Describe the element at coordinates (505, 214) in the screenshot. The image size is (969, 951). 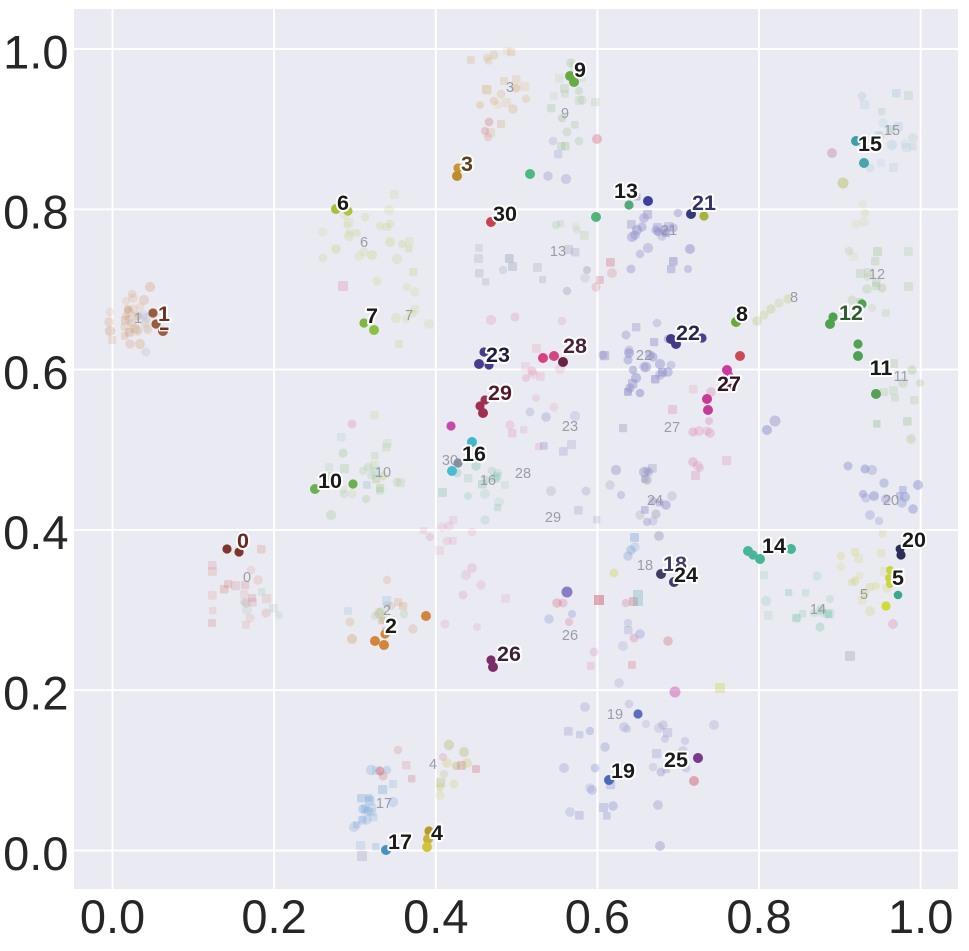
I see `svg-text: 30` at that location.